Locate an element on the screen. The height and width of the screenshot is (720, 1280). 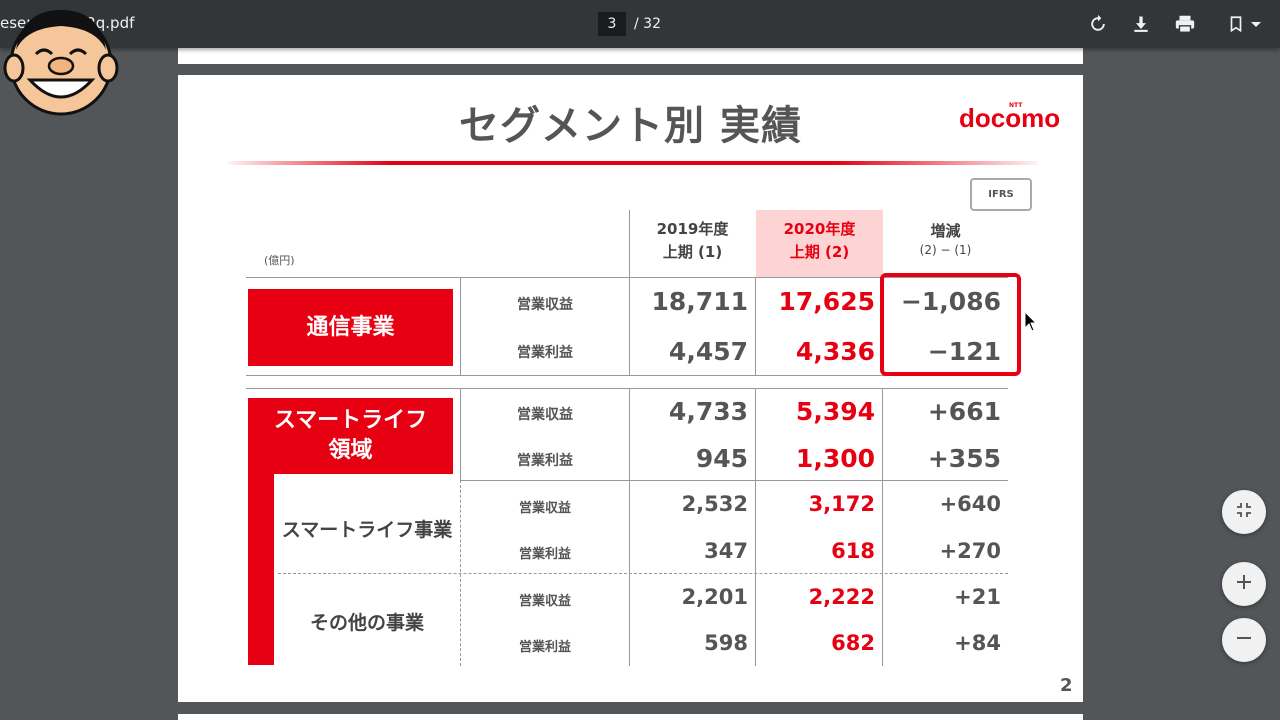
zoom-out-icon is located at coordinates (1244, 640).